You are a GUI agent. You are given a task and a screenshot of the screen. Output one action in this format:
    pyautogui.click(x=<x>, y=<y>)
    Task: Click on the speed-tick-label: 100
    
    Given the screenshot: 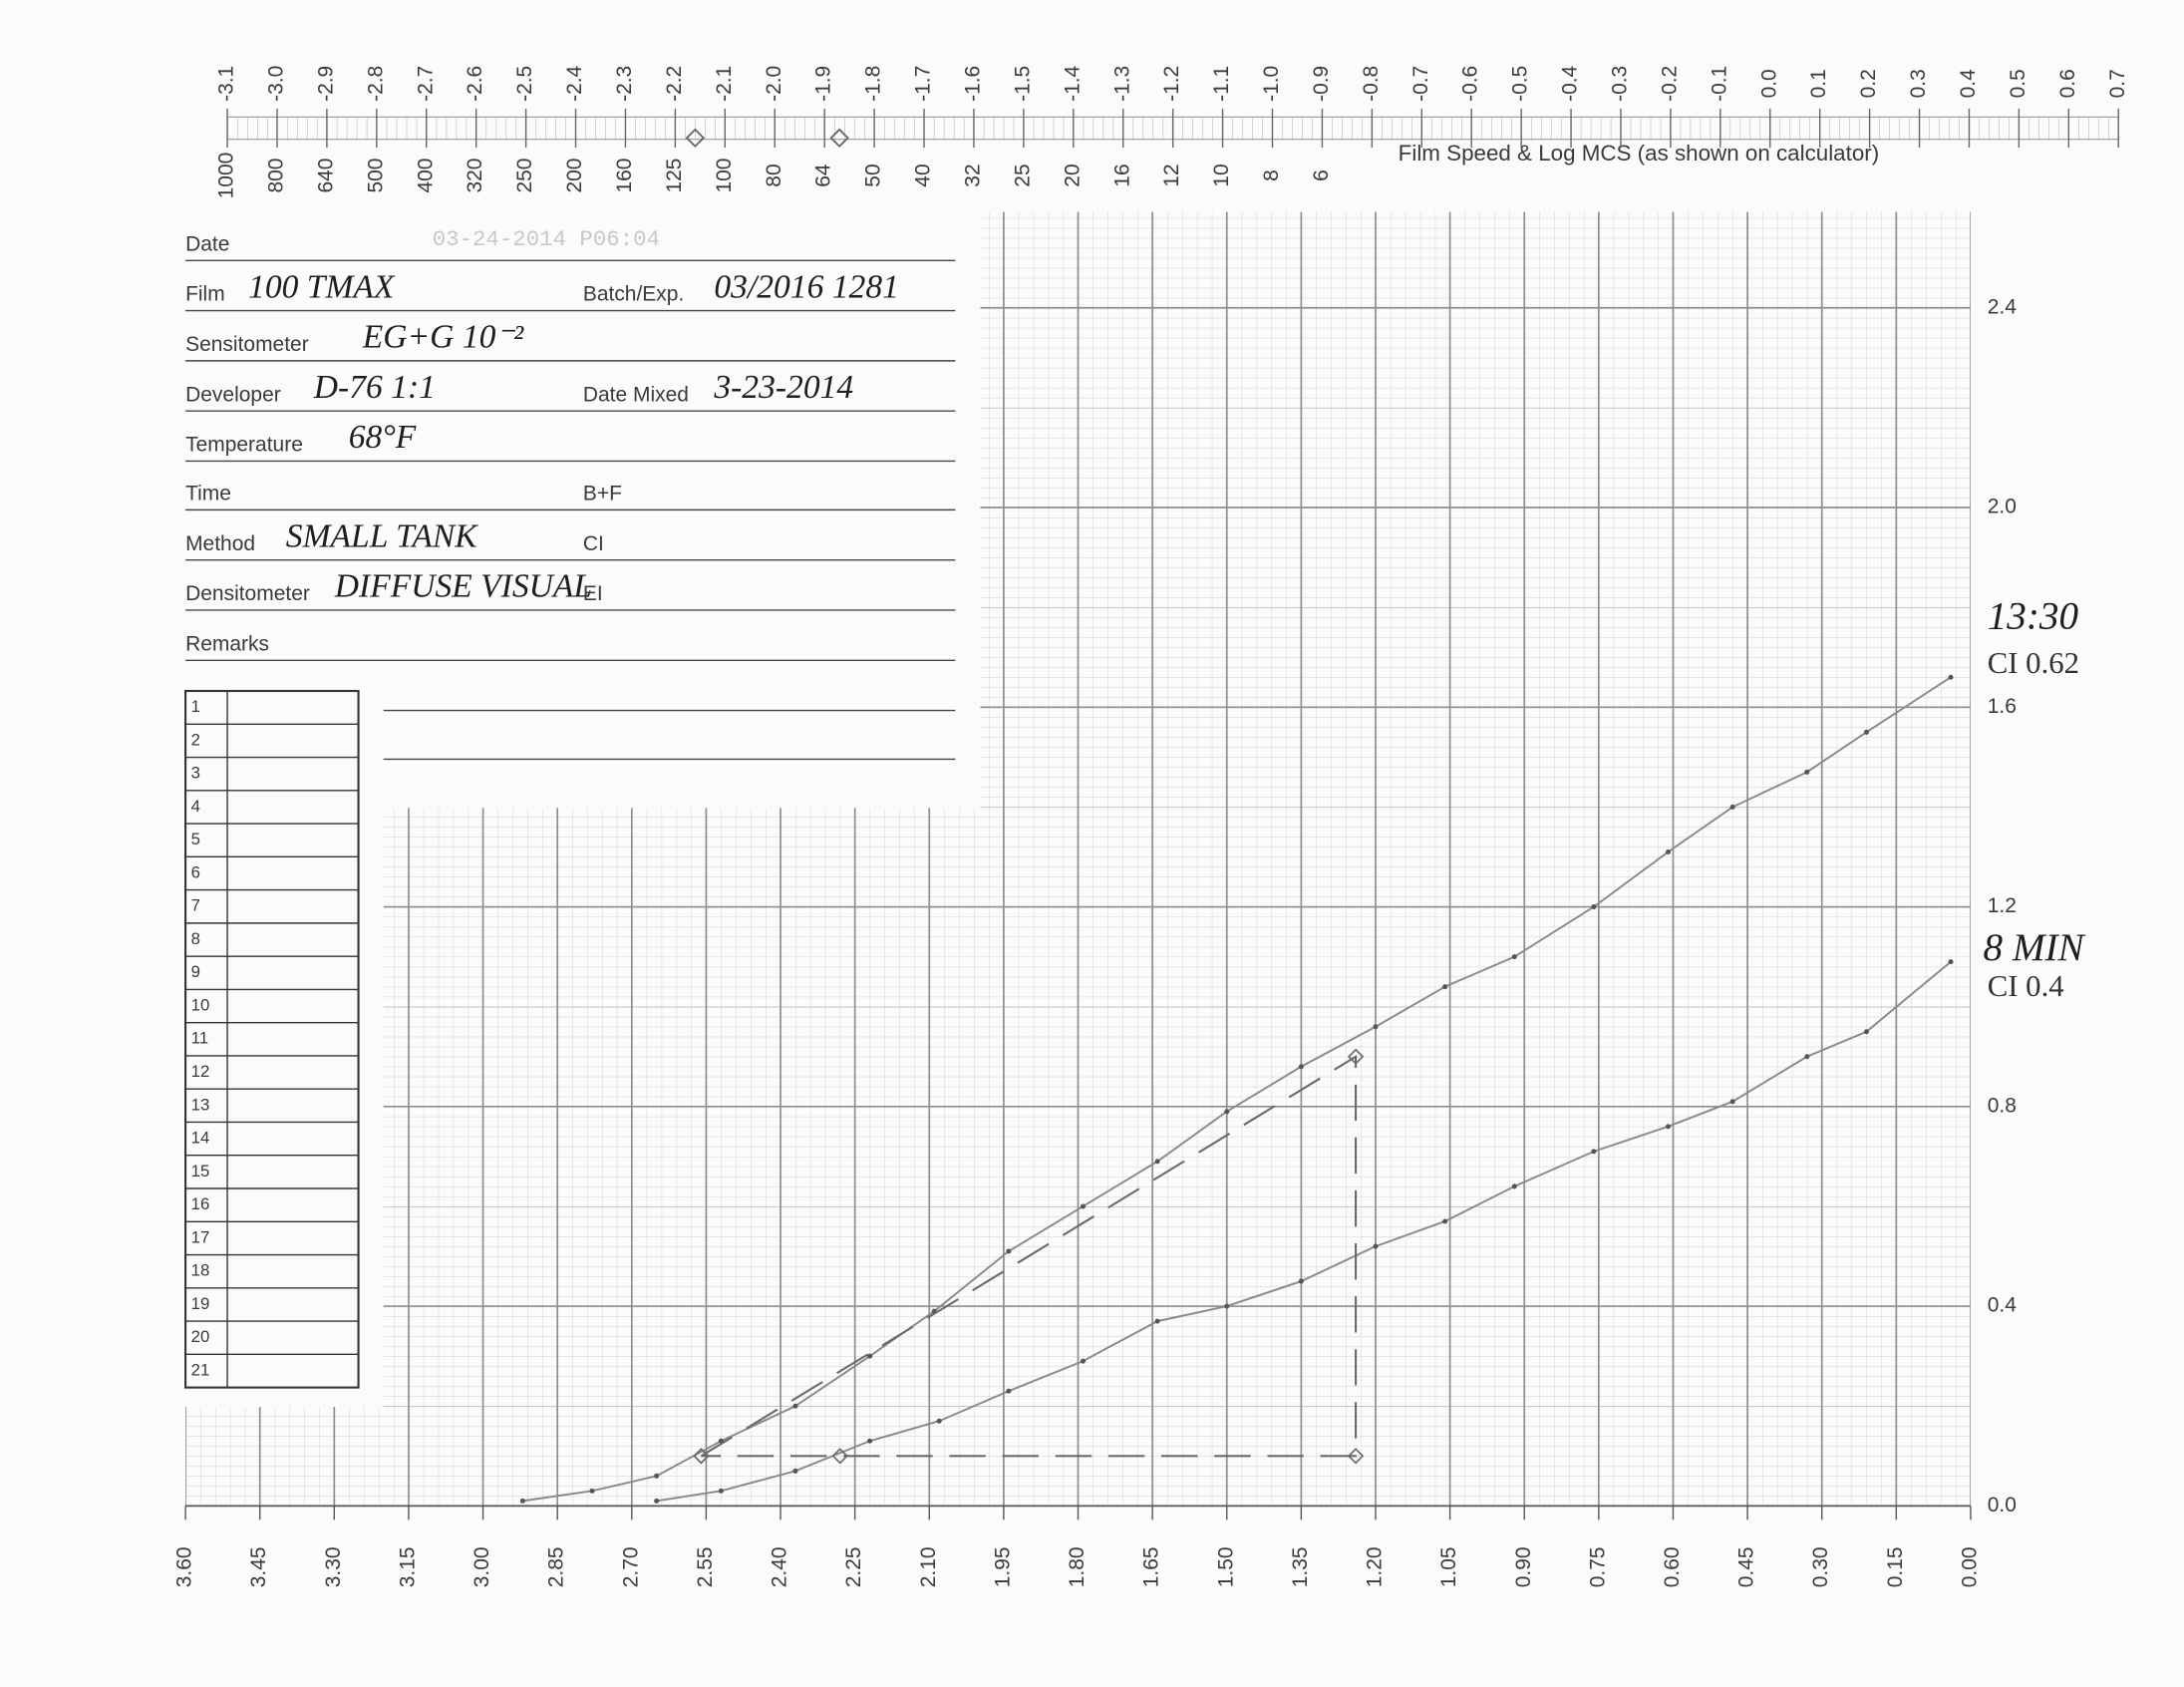 What is the action you would take?
    pyautogui.click(x=724, y=176)
    